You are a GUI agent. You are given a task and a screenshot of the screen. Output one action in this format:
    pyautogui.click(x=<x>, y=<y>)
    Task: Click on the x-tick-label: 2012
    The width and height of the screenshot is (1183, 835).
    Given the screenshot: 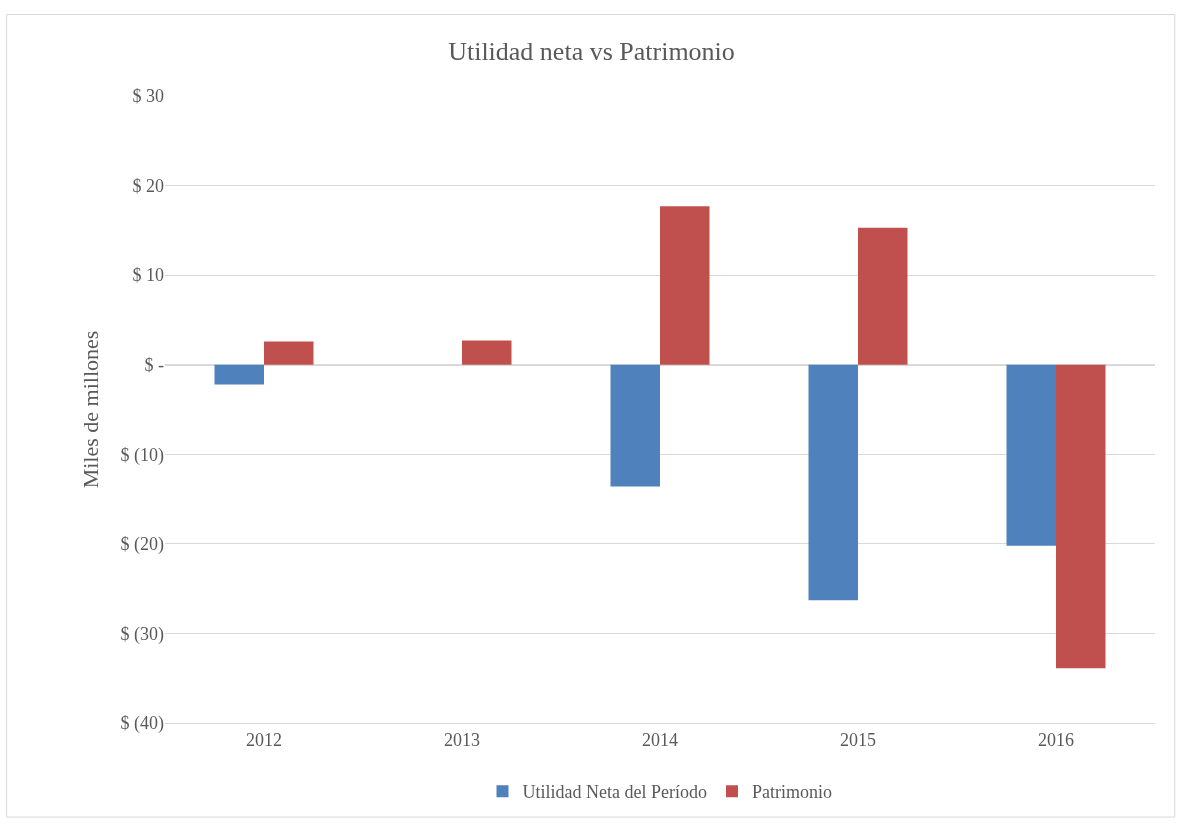 What is the action you would take?
    pyautogui.click(x=264, y=739)
    